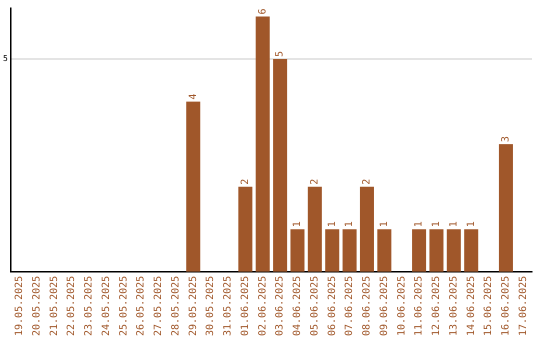 This screenshot has height=340, width=540. What do you see at coordinates (245, 306) in the screenshot?
I see `x-tick-label: 01.06.2025` at bounding box center [245, 306].